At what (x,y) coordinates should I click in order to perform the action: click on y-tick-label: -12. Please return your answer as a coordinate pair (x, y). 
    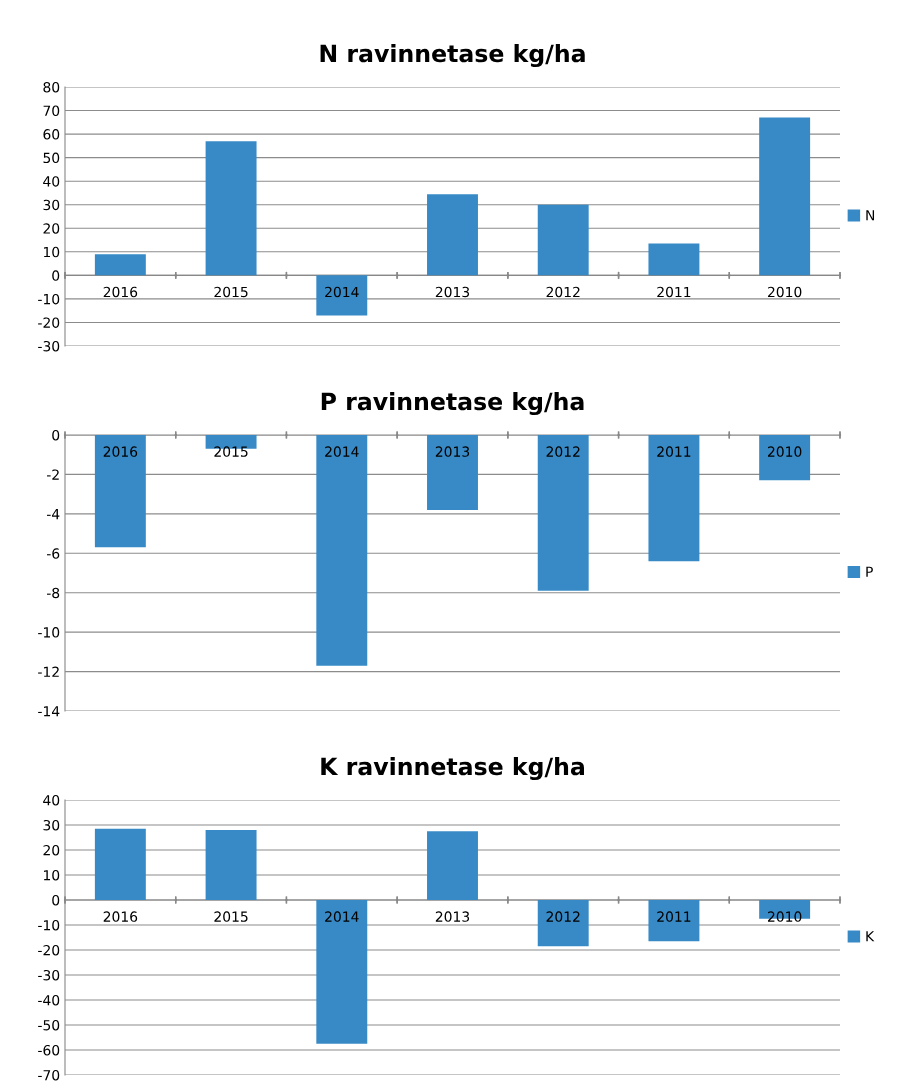
    Looking at the image, I should click on (48, 671).